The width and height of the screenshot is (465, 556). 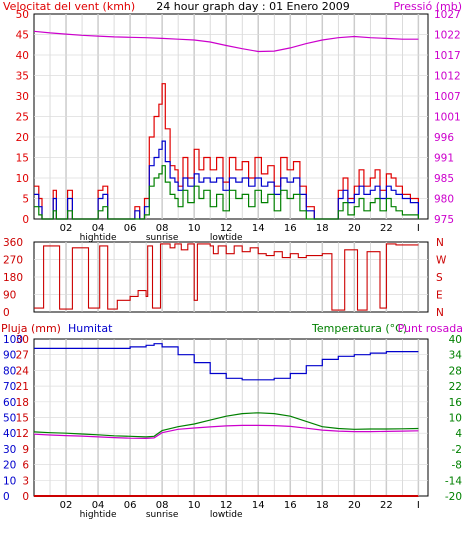 What do you see at coordinates (90, 328) in the screenshot?
I see `humidity-title: Humitat` at bounding box center [90, 328].